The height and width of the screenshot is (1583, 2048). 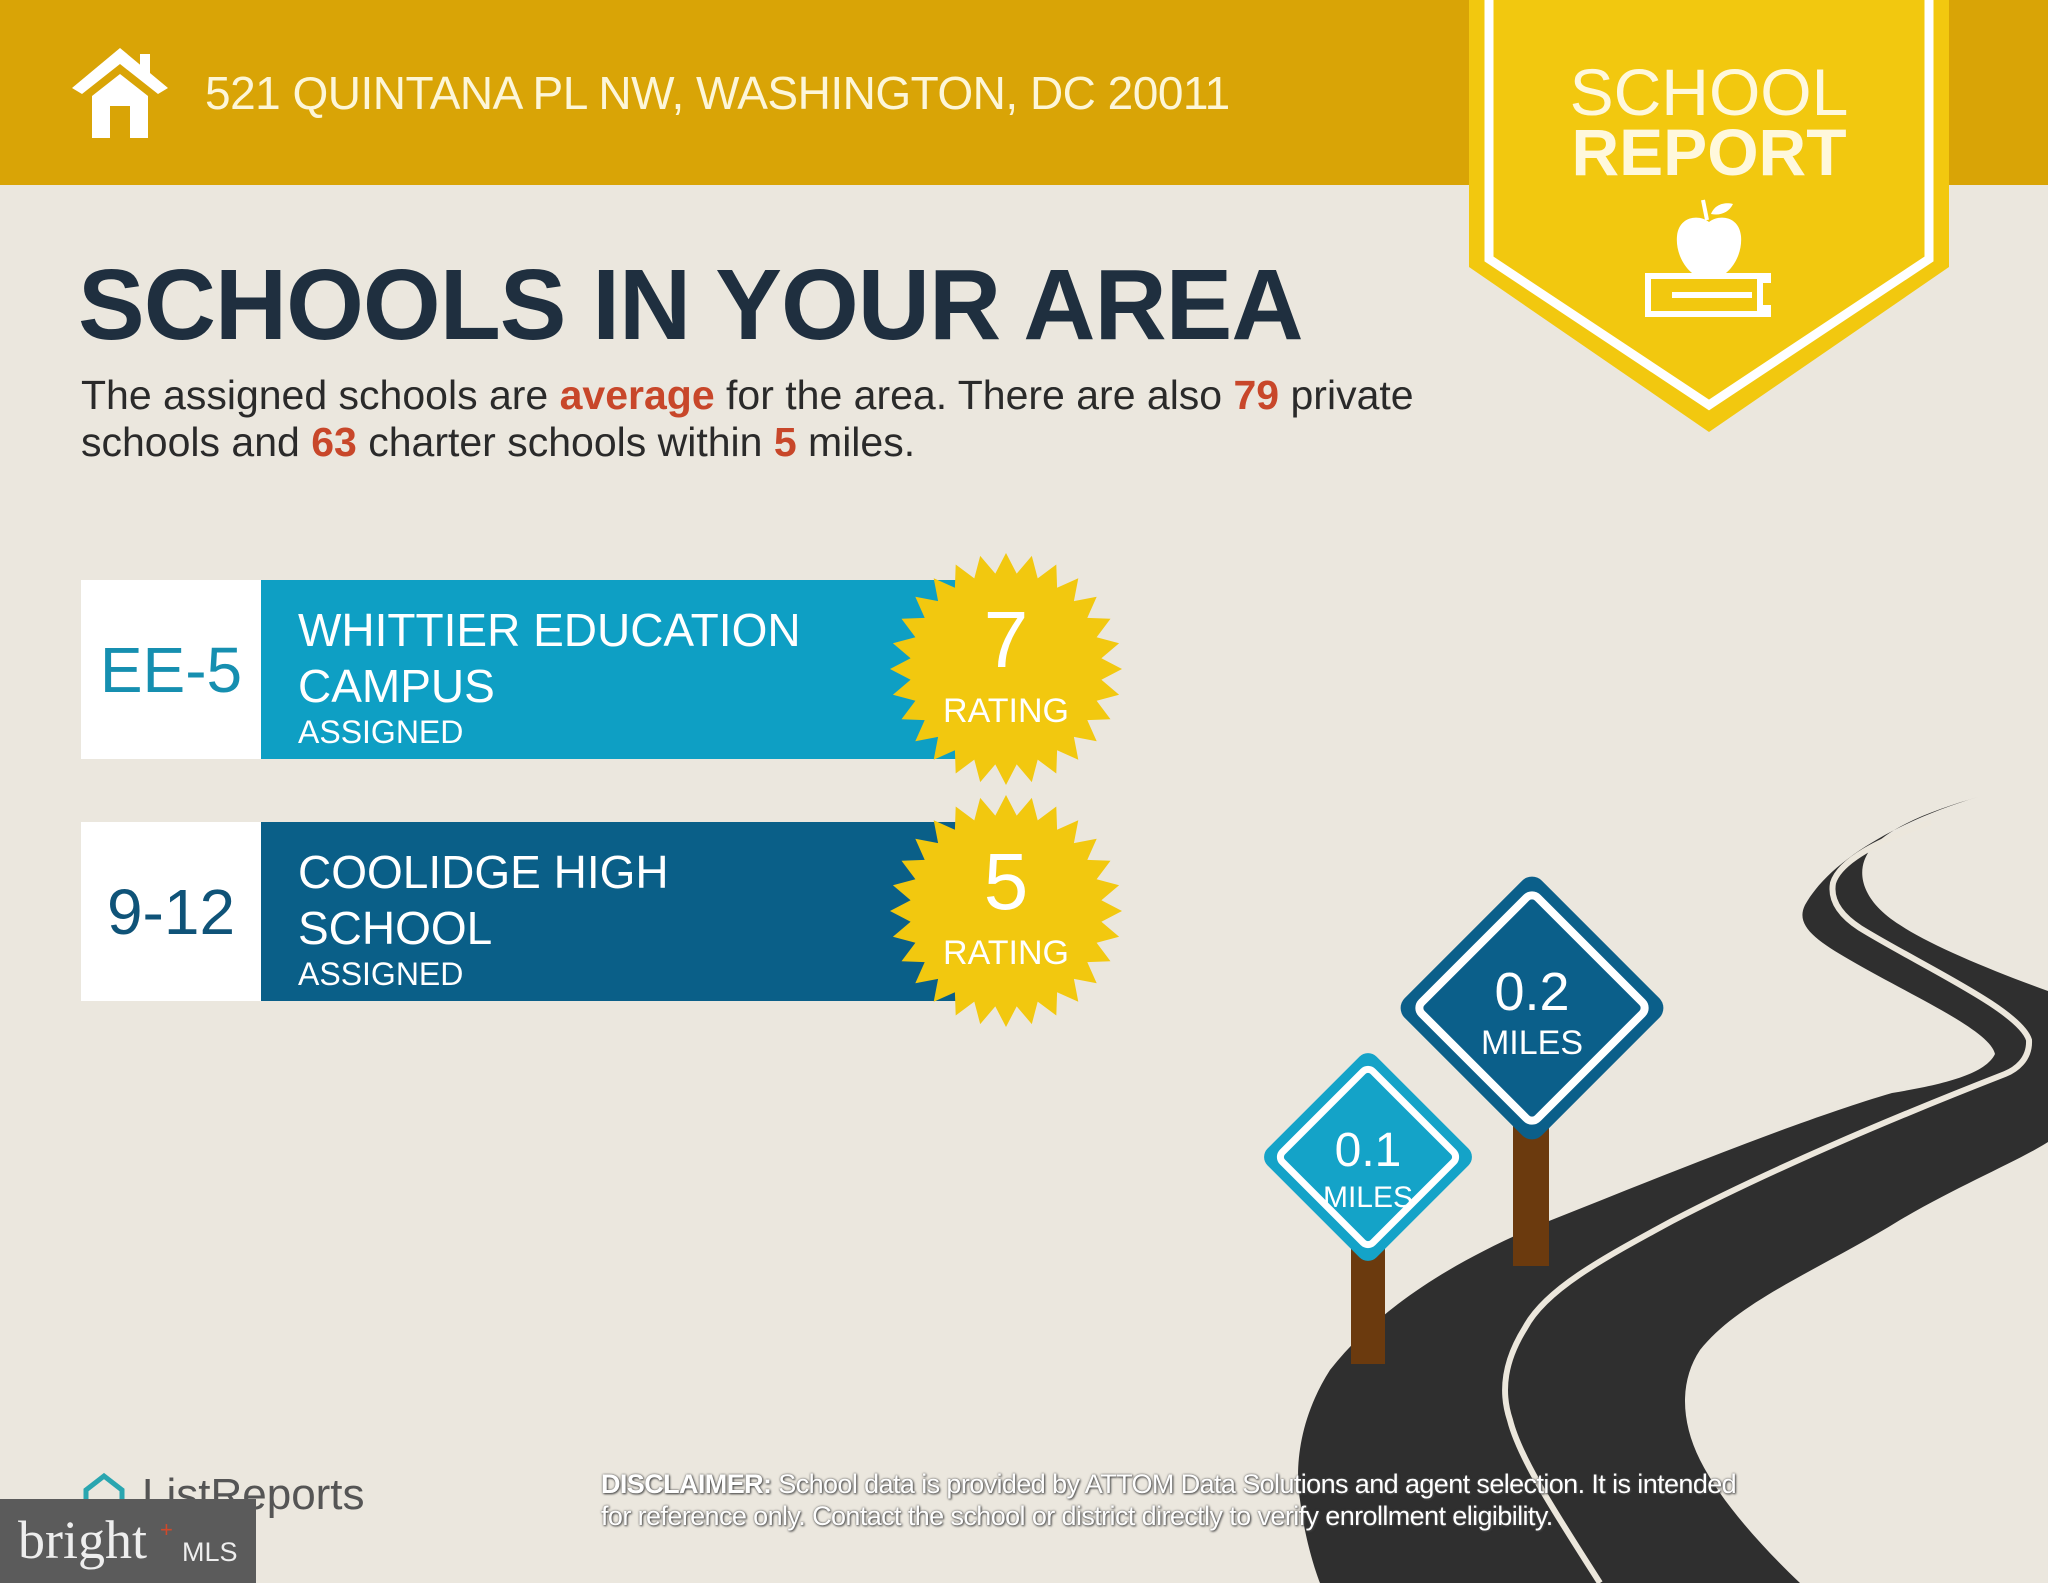 What do you see at coordinates (1256, 395) in the screenshot?
I see `private-count: 79` at bounding box center [1256, 395].